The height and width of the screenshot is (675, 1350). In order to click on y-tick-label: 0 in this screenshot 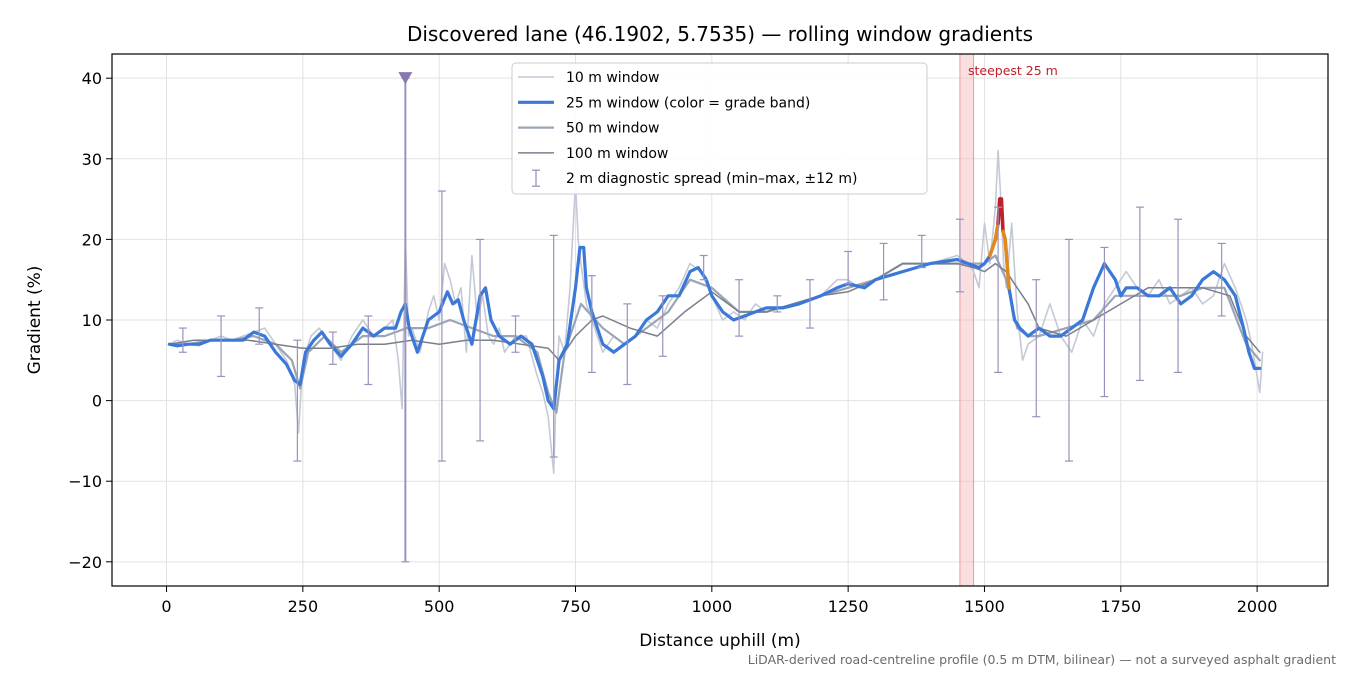, I will do `click(97, 401)`.